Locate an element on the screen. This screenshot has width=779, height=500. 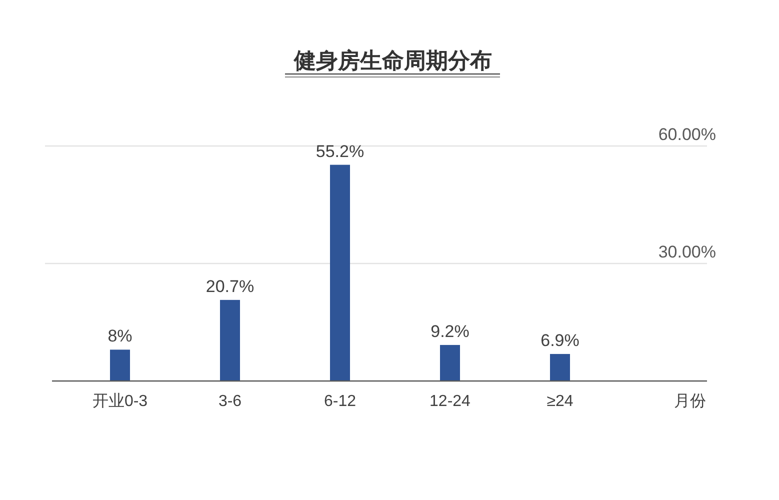
data-label: 55.2% is located at coordinates (340, 151).